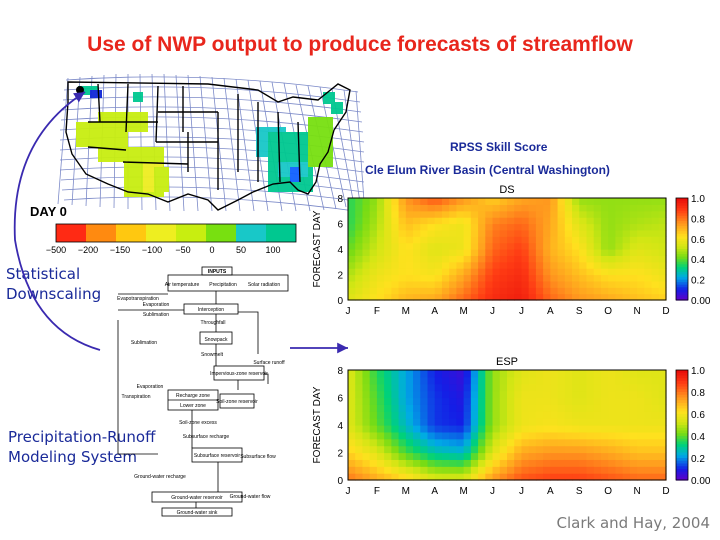 This screenshot has width=720, height=540. Describe the element at coordinates (507, 362) in the screenshot. I see `esp-title: ESP` at that location.